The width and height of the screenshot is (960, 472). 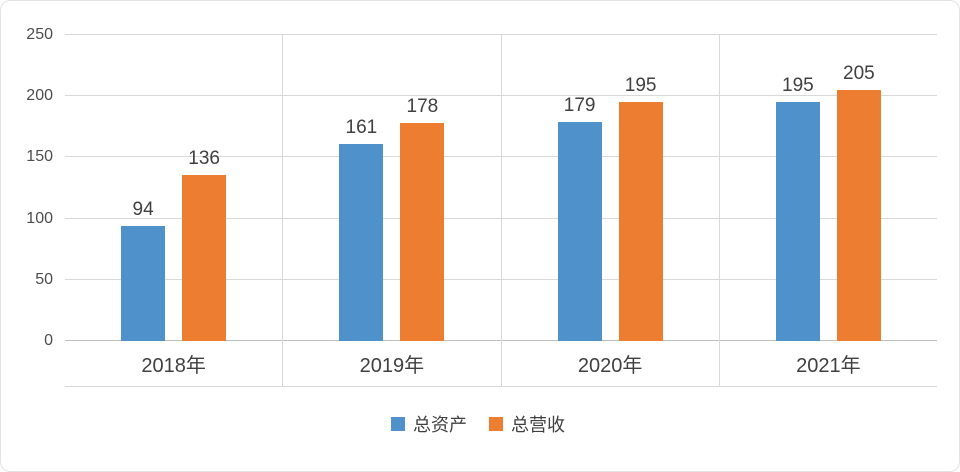 What do you see at coordinates (422, 107) in the screenshot?
I see `bar-value-label: 178` at bounding box center [422, 107].